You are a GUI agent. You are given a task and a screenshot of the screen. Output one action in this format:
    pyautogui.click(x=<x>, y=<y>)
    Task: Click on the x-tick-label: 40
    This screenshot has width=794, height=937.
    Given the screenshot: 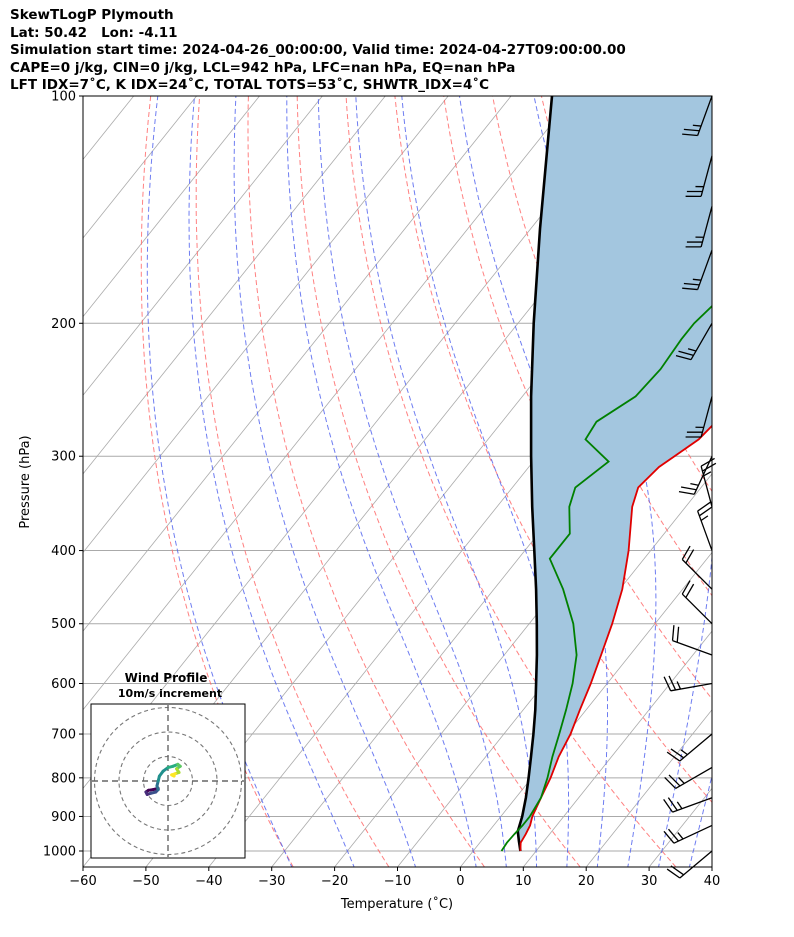 What is the action you would take?
    pyautogui.click(x=712, y=881)
    